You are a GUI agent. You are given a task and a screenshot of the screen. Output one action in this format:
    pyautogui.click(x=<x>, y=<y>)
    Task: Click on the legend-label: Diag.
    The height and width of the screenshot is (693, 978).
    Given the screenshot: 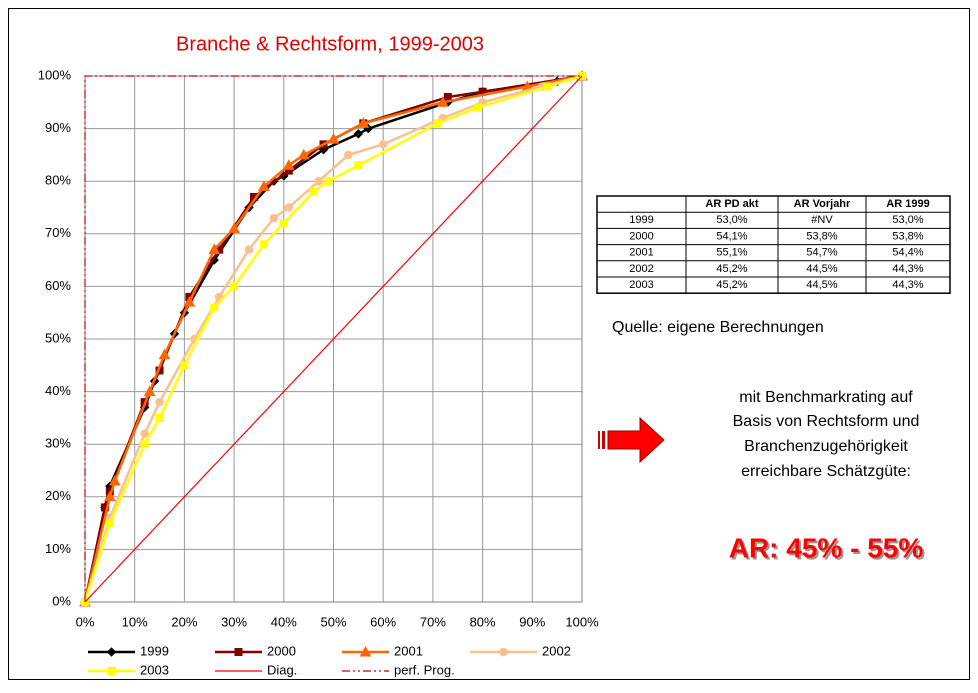 What is the action you would take?
    pyautogui.click(x=282, y=669)
    